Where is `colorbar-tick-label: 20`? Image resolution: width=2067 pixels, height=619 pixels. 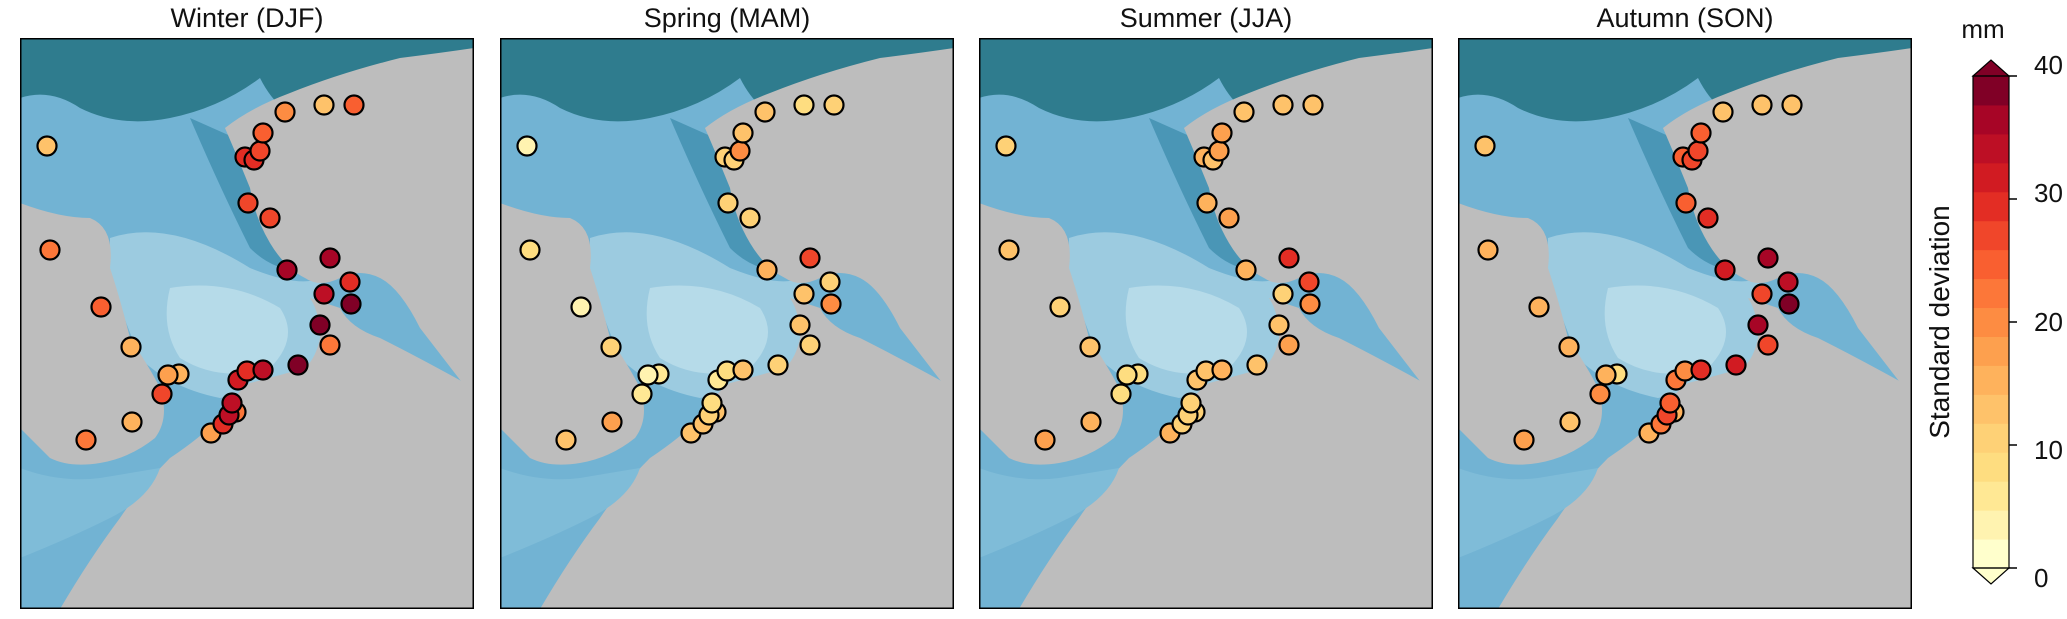
colorbar-tick-label: 20 is located at coordinates (2048, 322).